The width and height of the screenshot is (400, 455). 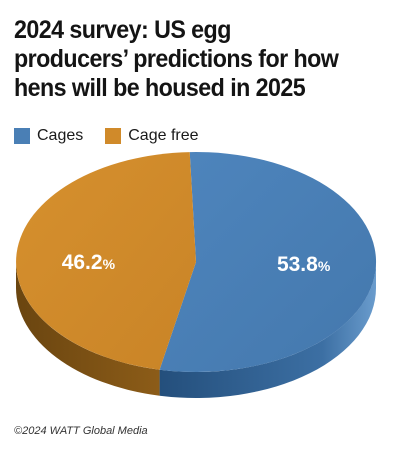 I want to click on pie-labels-group: 53.8% 46.2%, so click(x=196, y=263).